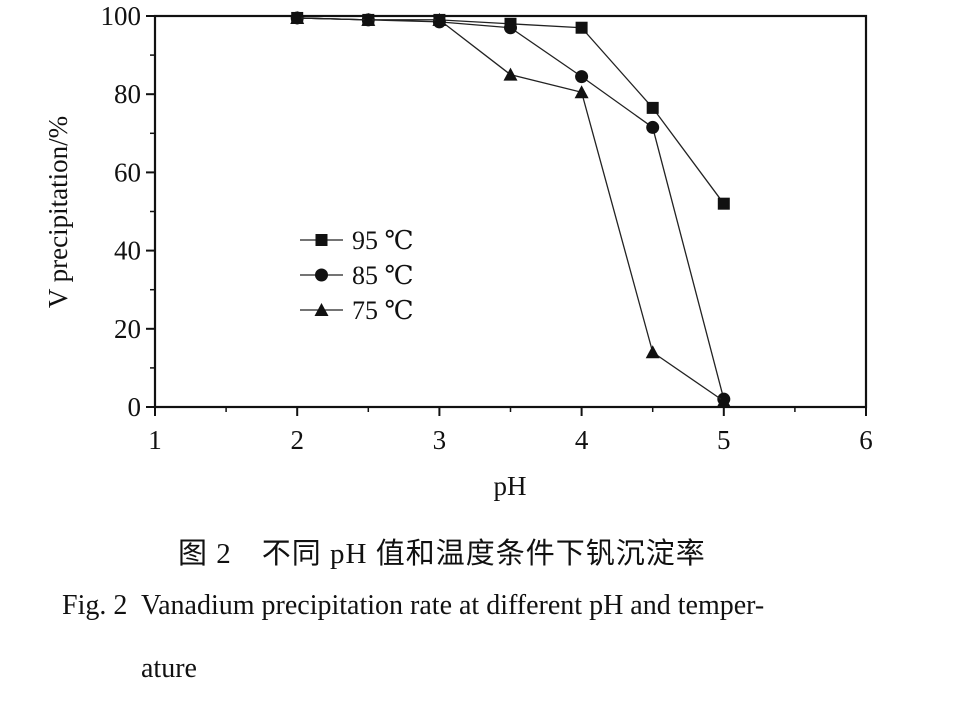 Image resolution: width=957 pixels, height=705 pixels. I want to click on legend: 95 ℃ 85 ℃ 75 ℃, so click(357, 275).